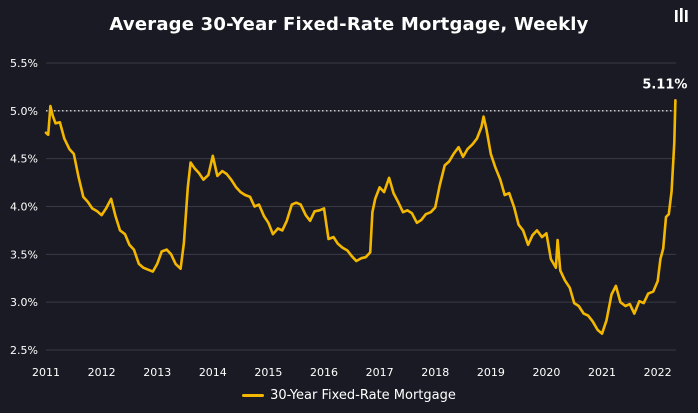 Image resolution: width=698 pixels, height=413 pixels. What do you see at coordinates (24, 63) in the screenshot?
I see `y-tick-label: 5.5%` at bounding box center [24, 63].